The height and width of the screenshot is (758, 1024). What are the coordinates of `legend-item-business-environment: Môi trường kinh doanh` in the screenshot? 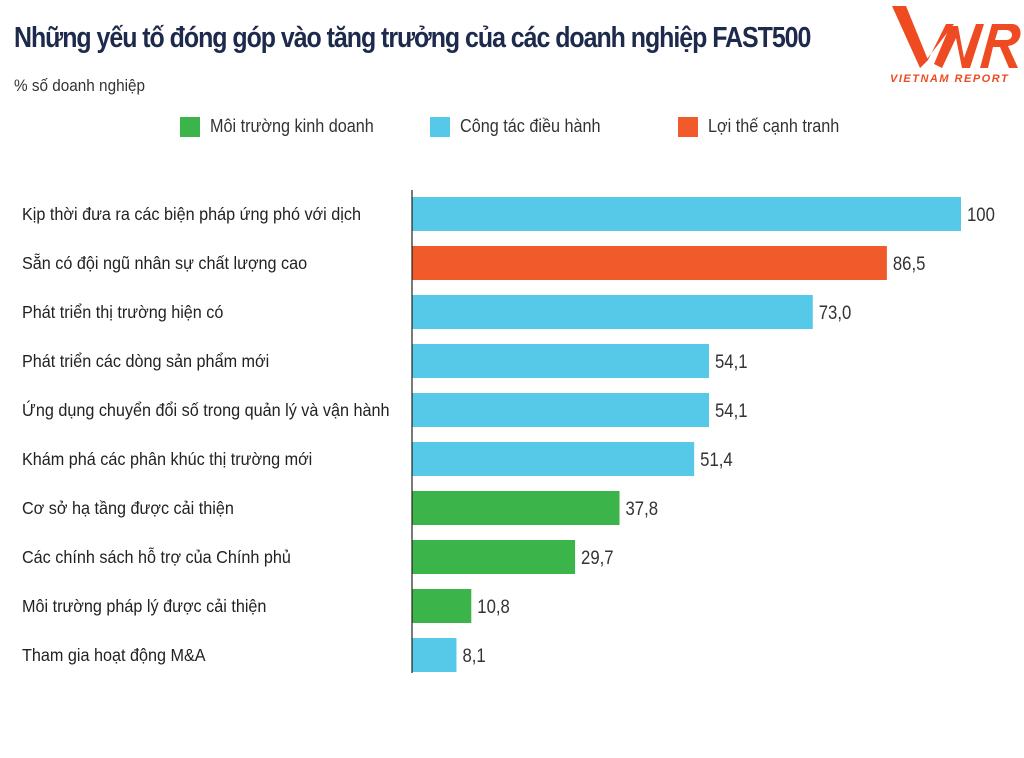 It's located at (305, 126).